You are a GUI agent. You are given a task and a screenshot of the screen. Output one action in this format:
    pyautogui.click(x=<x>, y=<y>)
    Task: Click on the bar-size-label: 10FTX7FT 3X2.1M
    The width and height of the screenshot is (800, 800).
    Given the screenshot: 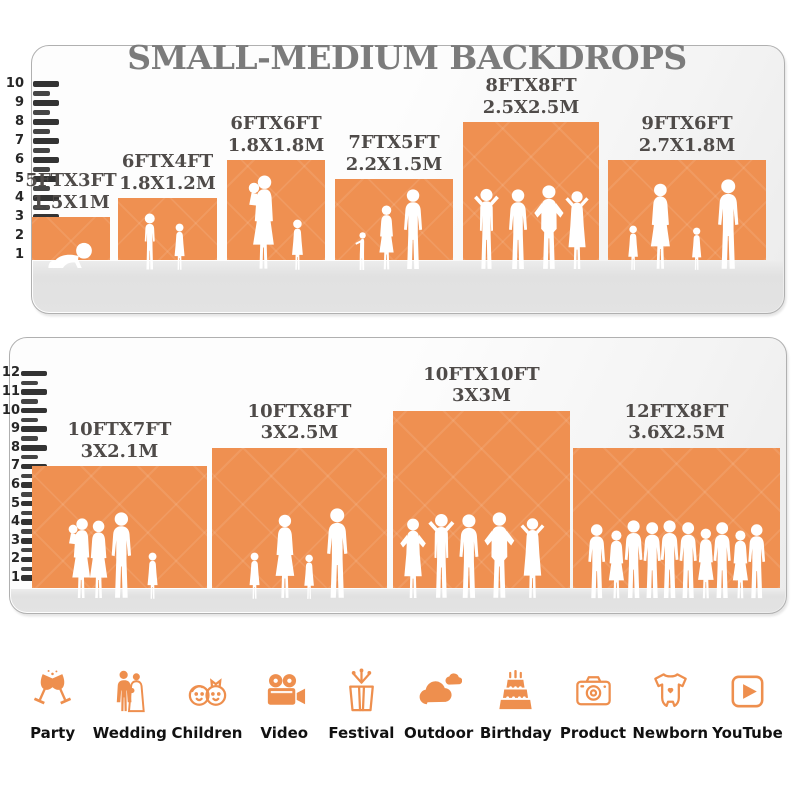 What is the action you would take?
    pyautogui.click(x=120, y=440)
    